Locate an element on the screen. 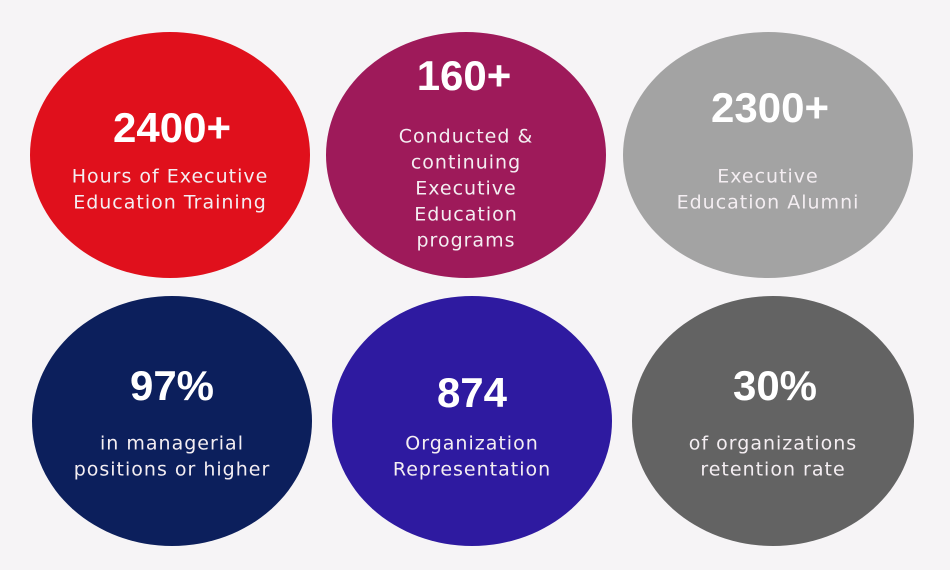 Image resolution: width=950 pixels, height=570 pixels. stat-card: 874 Organization Representation is located at coordinates (472, 421).